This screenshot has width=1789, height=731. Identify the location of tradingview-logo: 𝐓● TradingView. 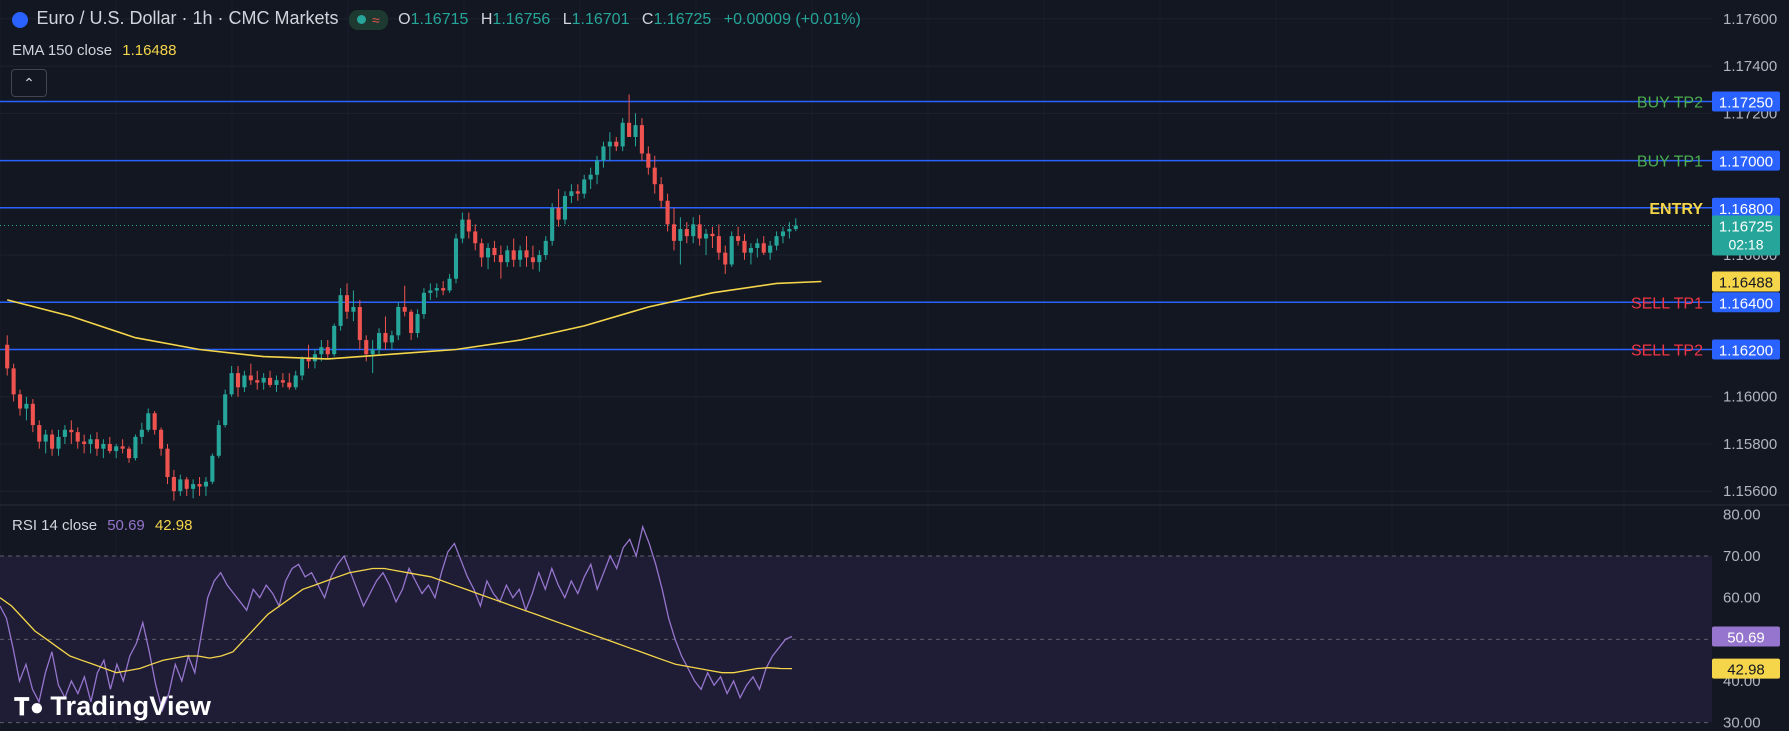
(112, 706).